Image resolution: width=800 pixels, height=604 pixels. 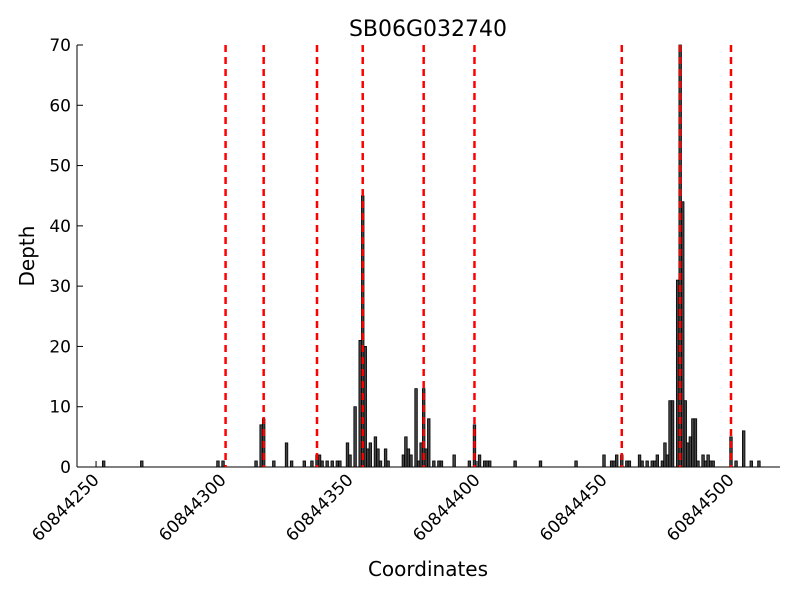 I want to click on x-tick-label: 60844300, so click(x=192, y=507).